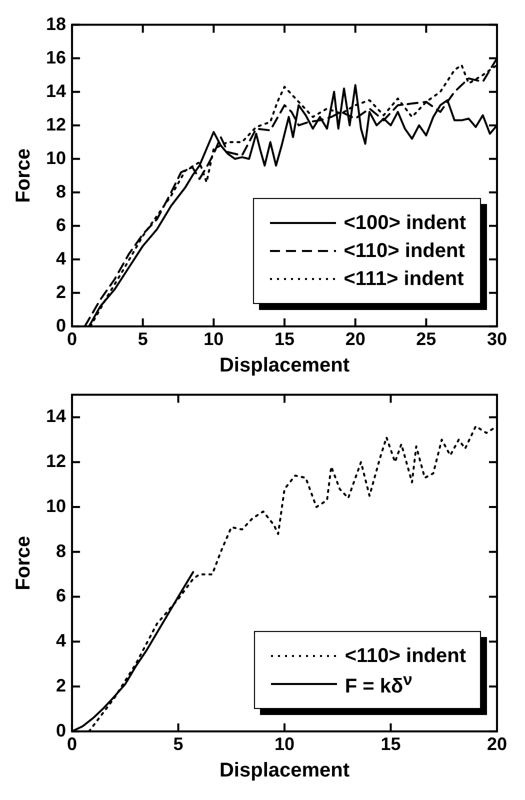  Describe the element at coordinates (426, 339) in the screenshot. I see `x-tick-label: 25` at that location.